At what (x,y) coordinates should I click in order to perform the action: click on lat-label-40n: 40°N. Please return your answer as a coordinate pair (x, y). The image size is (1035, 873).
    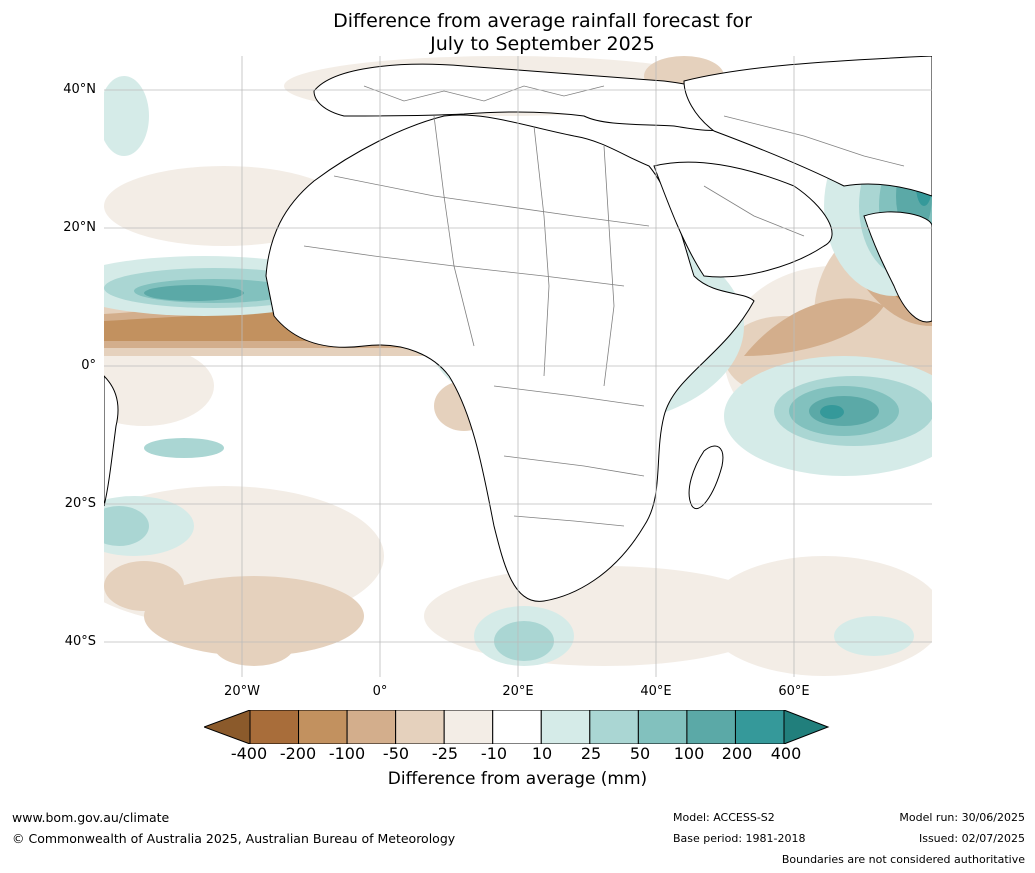
    Looking at the image, I should click on (79, 89).